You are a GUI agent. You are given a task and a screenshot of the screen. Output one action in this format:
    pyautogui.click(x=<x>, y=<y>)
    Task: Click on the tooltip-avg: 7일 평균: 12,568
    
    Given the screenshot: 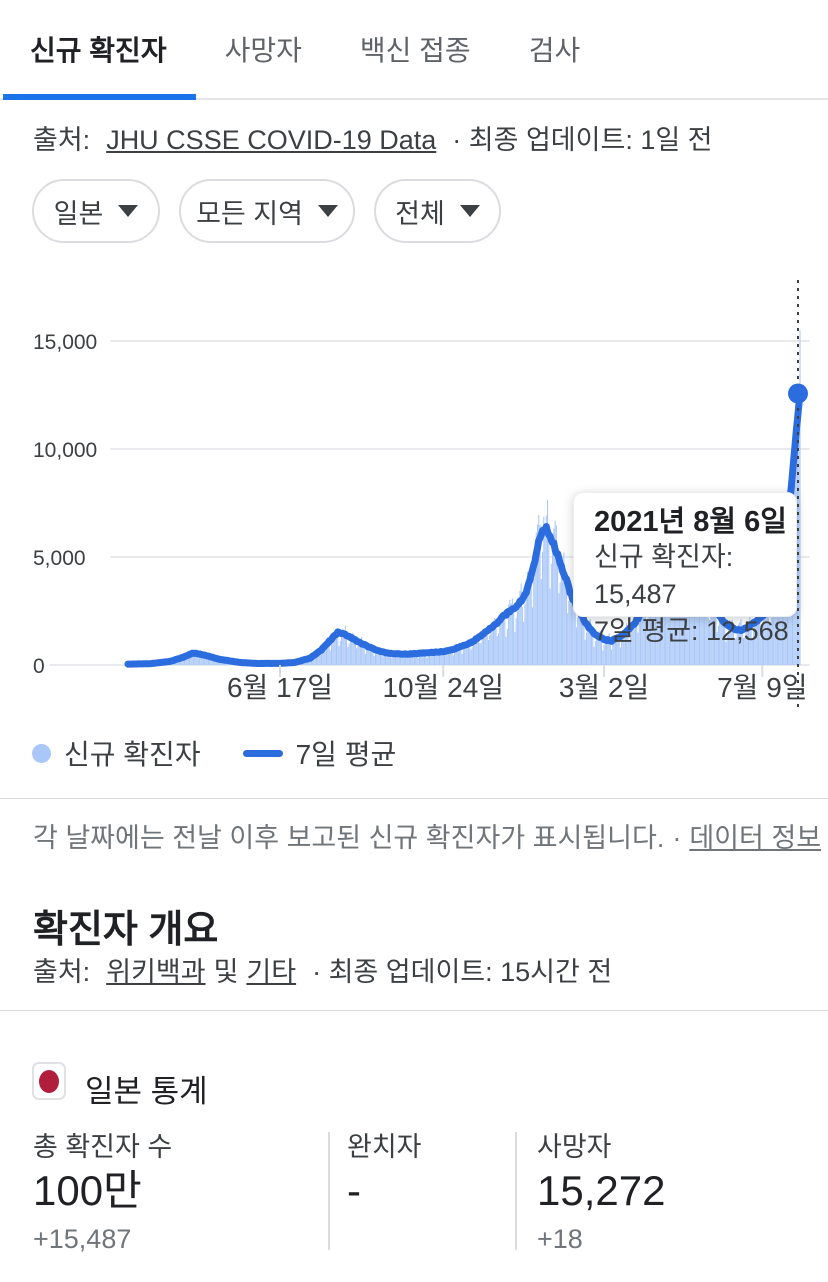 What is the action you would take?
    pyautogui.click(x=691, y=631)
    